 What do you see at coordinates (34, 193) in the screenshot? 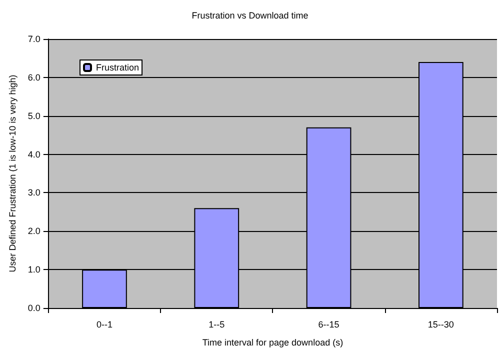
I see `y-tick-label: 3.0` at bounding box center [34, 193].